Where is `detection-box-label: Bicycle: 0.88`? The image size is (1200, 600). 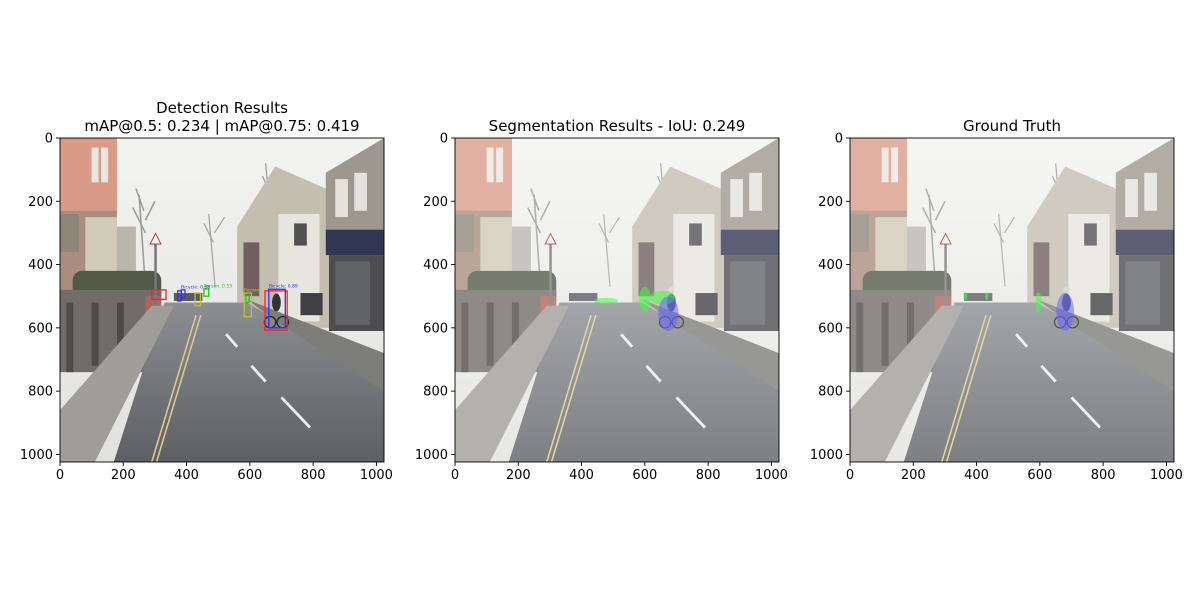
detection-box-label: Bicycle: 0.88 is located at coordinates (195, 287).